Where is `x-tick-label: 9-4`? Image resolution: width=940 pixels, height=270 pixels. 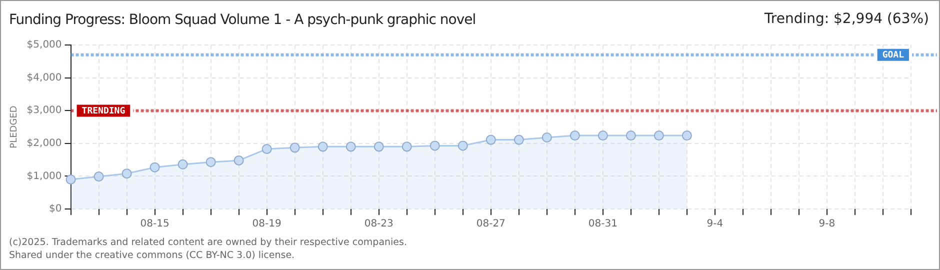
x-tick-label: 9-4 is located at coordinates (715, 224).